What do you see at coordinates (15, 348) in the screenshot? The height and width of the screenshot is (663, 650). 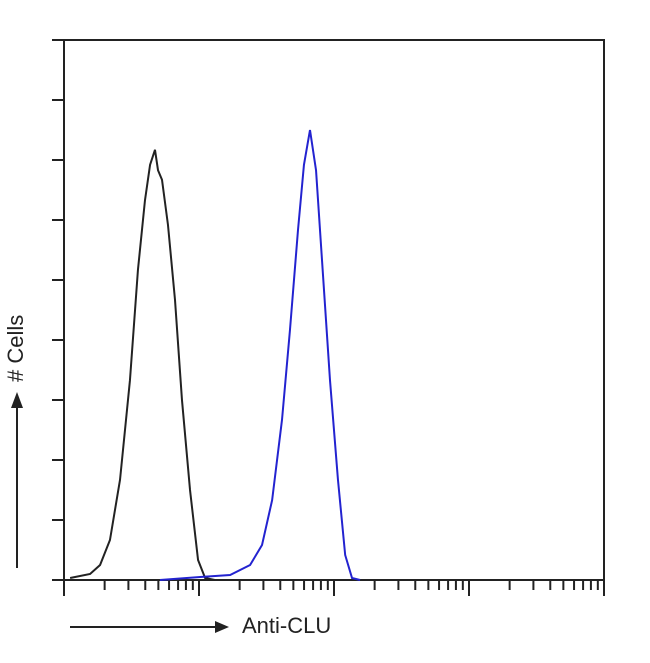 I see `y-axis-label: # Cells` at bounding box center [15, 348].